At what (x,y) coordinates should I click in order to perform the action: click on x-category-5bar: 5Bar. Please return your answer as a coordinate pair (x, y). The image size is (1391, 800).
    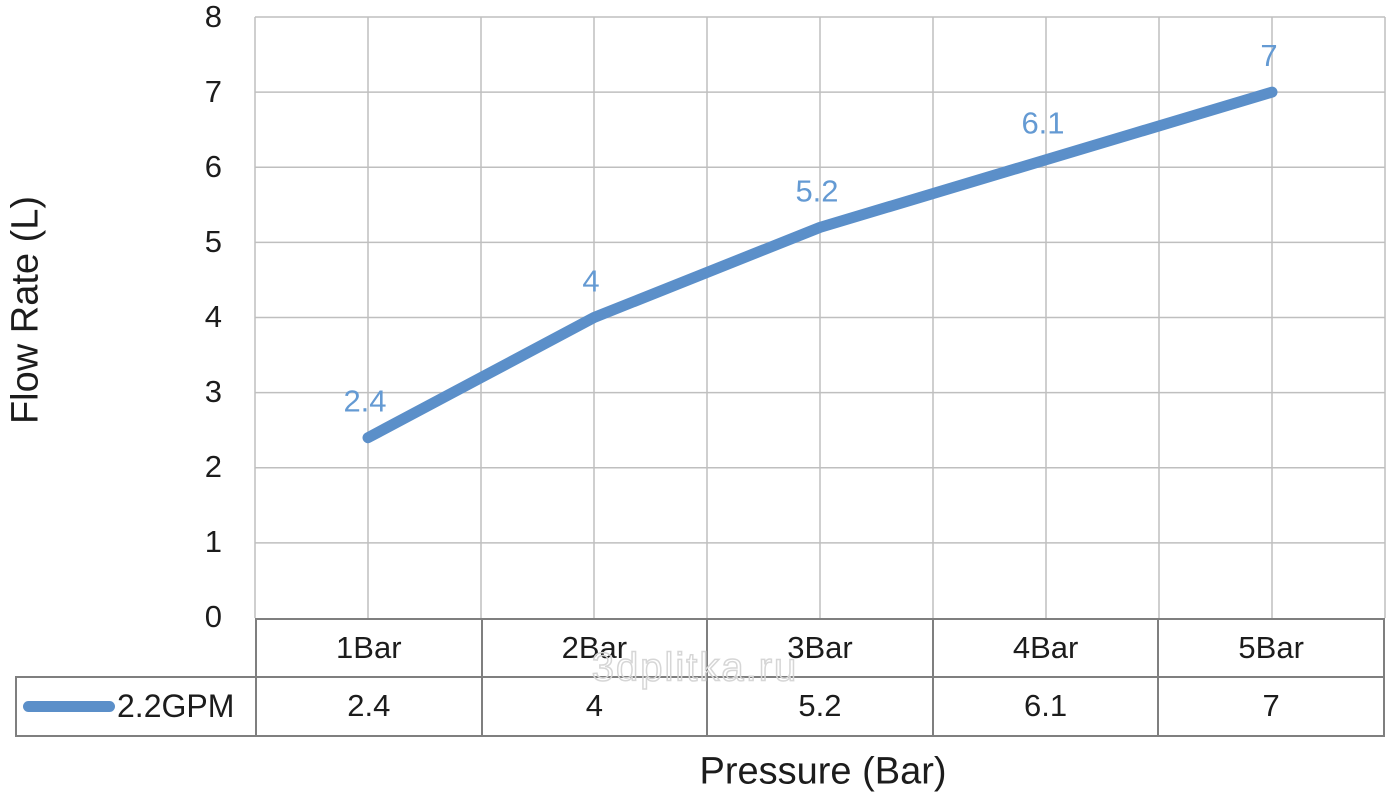
    Looking at the image, I should click on (1270, 648).